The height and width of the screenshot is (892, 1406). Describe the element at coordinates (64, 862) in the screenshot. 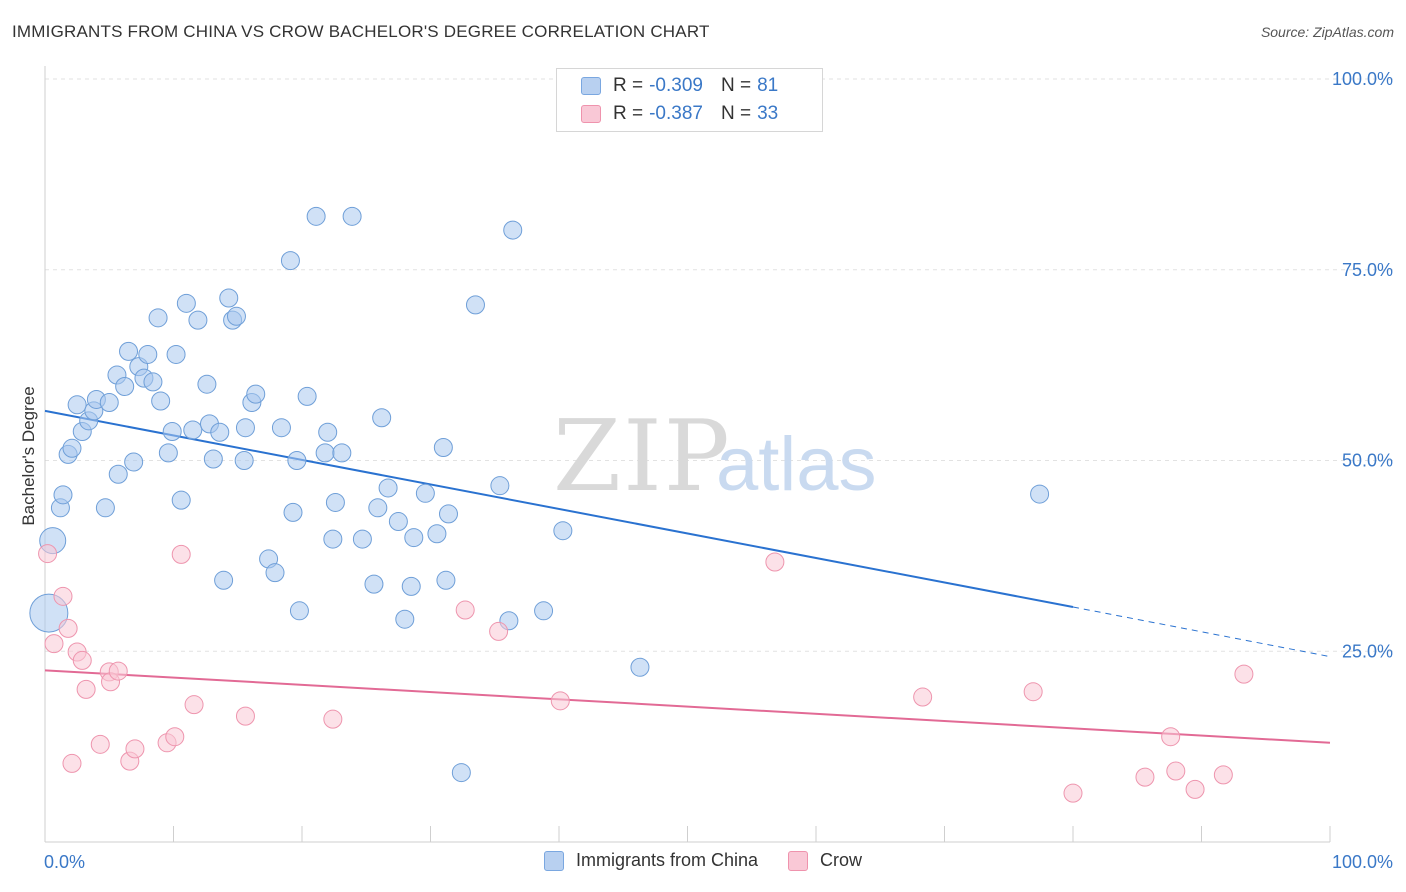

I see `x-tick-label: 0.0%` at that location.